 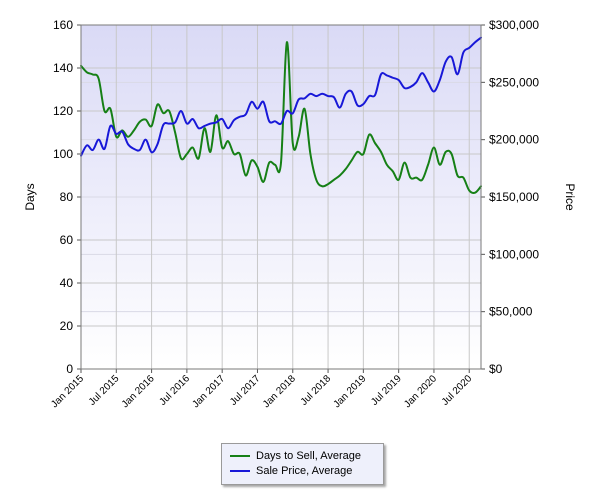 I want to click on right-tick-label: $150,000, so click(x=514, y=197).